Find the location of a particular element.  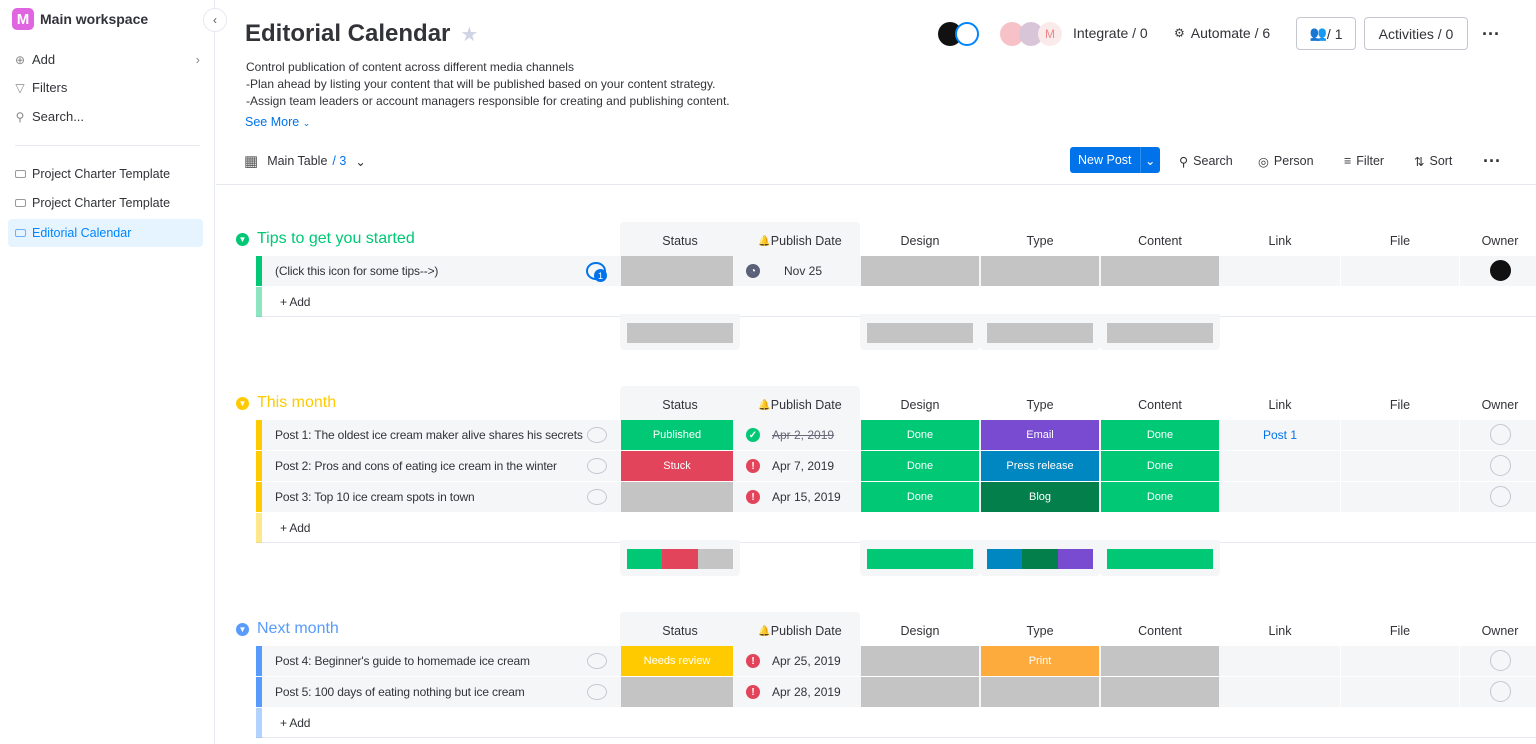

group-title: ▼ Tips to get you started is located at coordinates (325, 239).